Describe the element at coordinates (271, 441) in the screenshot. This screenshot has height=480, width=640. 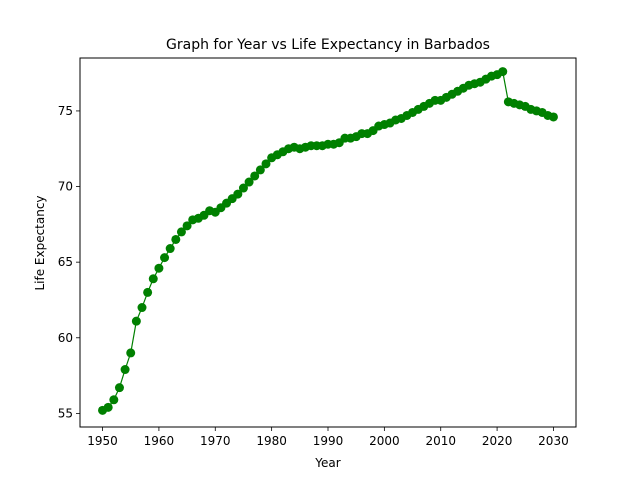
I see `x-tick-label: 1980` at that location.